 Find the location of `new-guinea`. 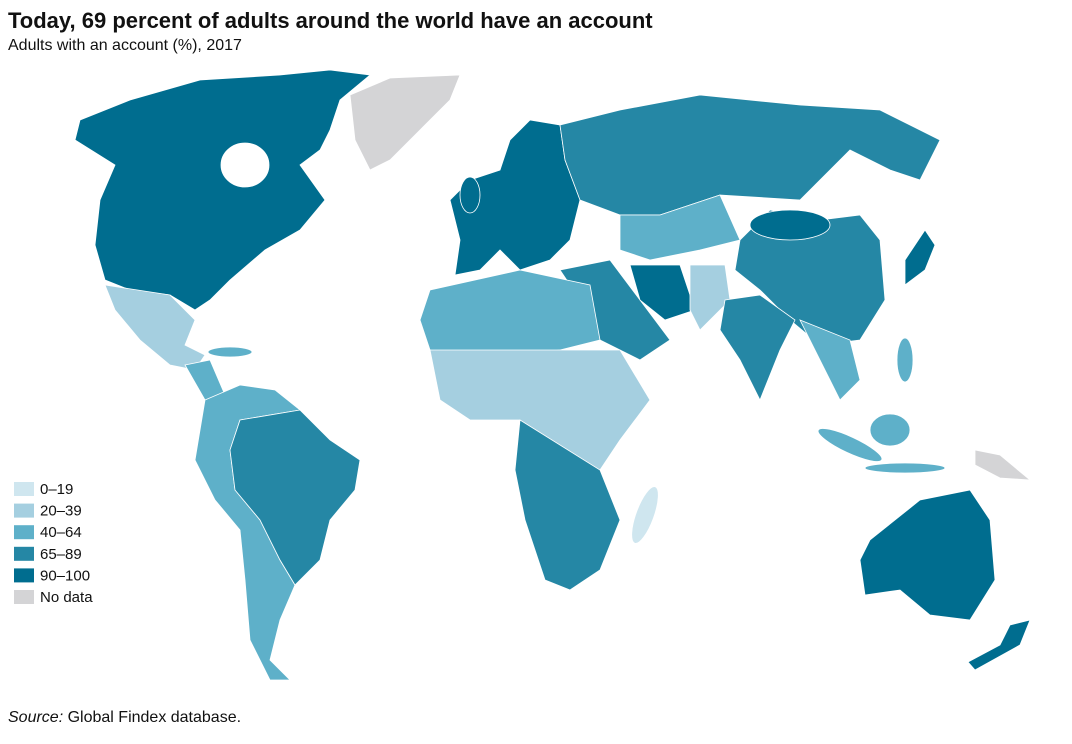

new-guinea is located at coordinates (1003, 465).